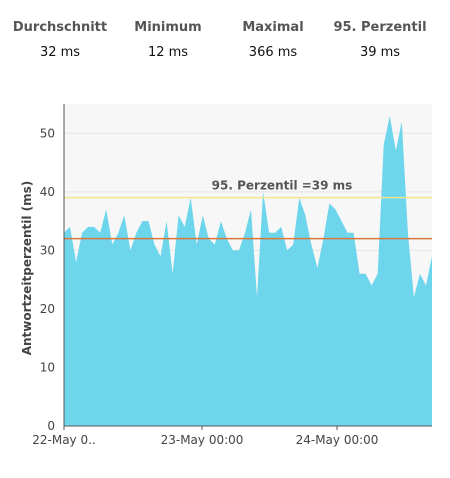 This screenshot has width=450, height=478. Describe the element at coordinates (60, 27) in the screenshot. I see `stat-average-label: Durchschnitt` at that location.